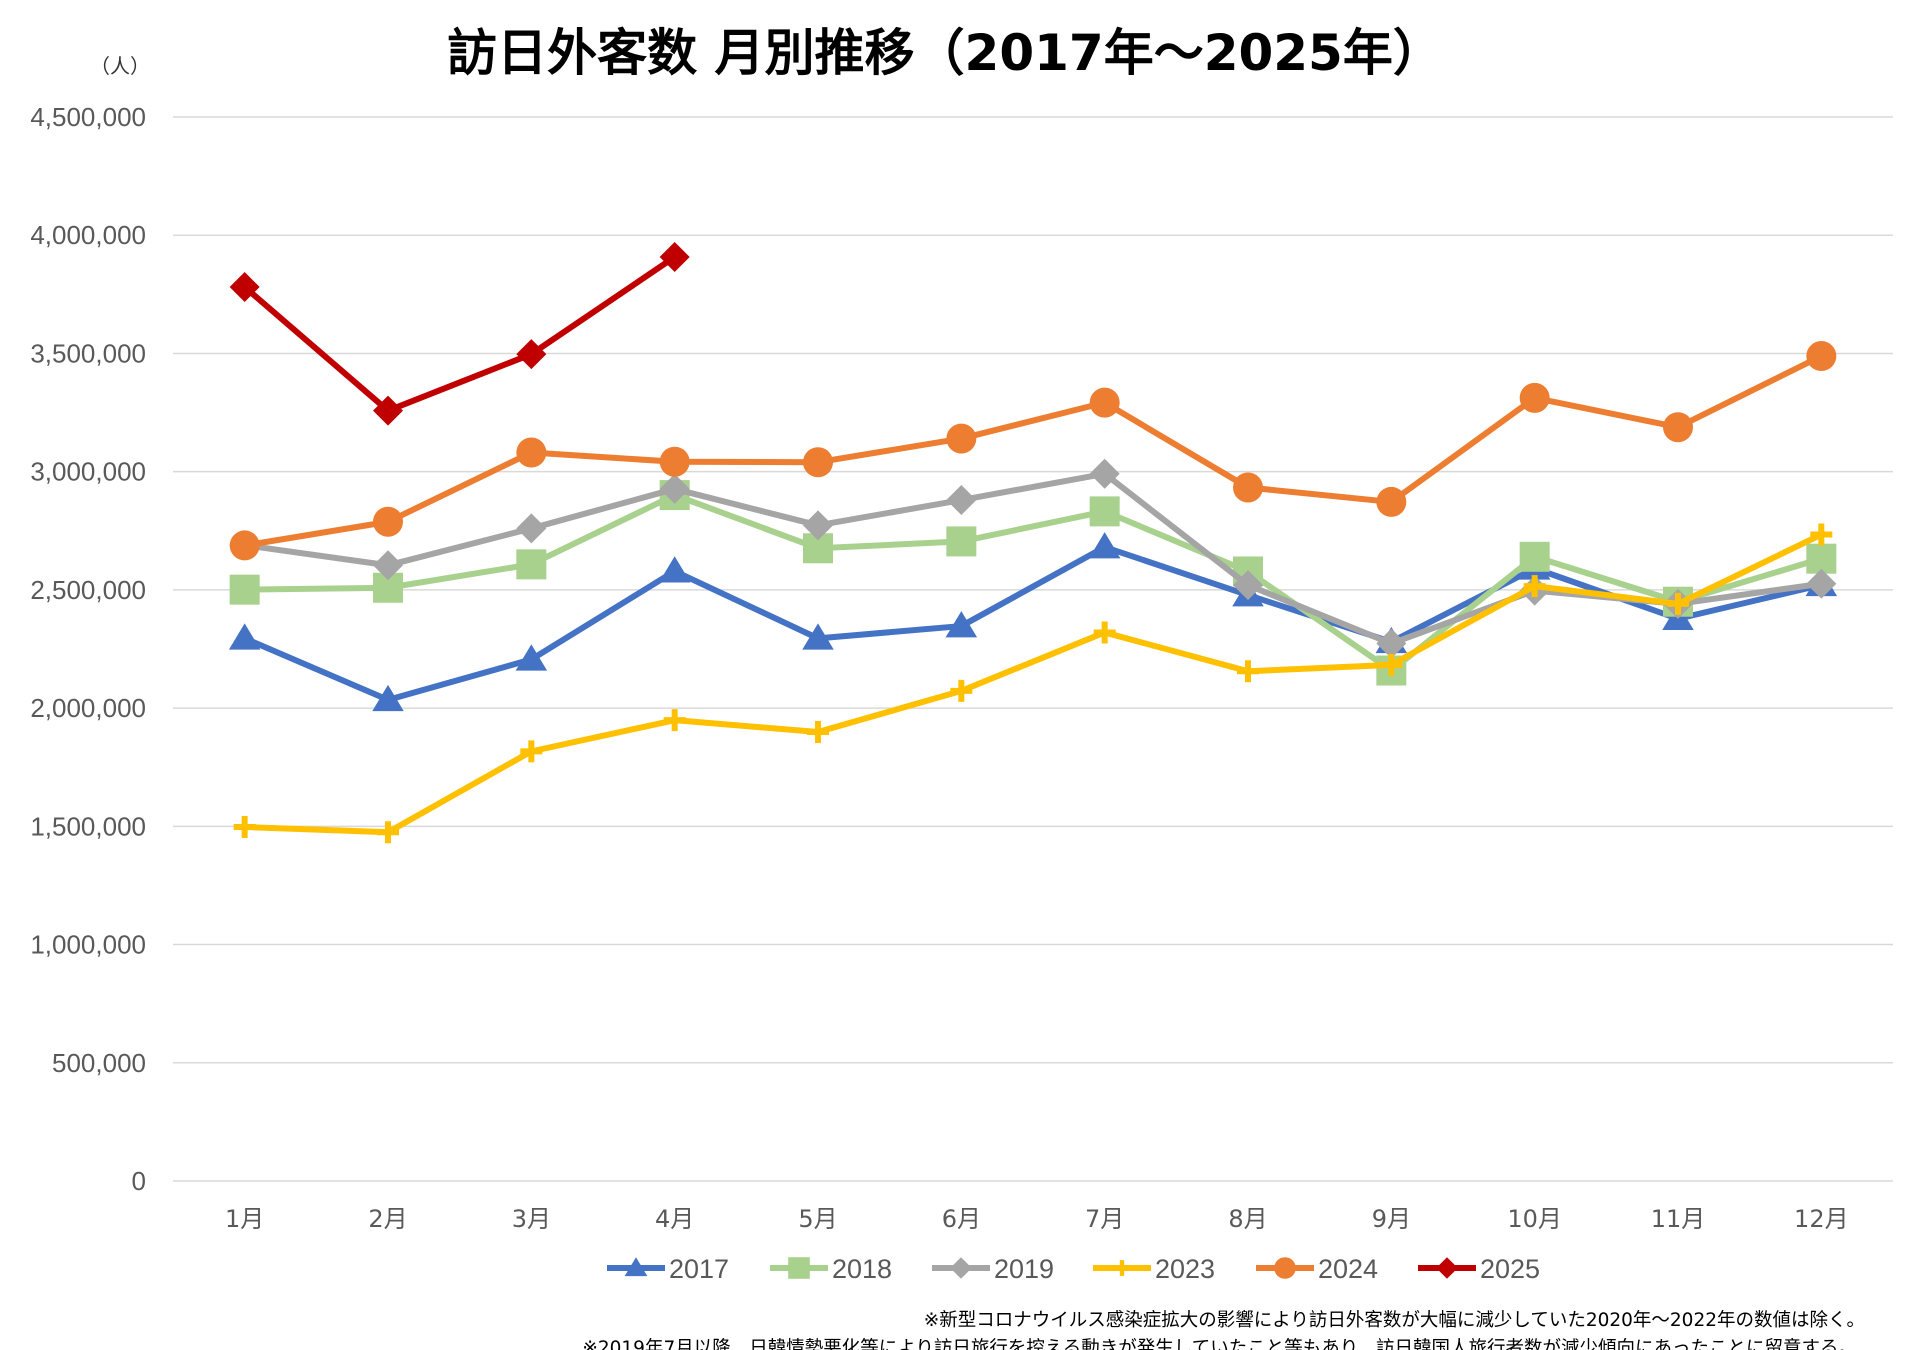  What do you see at coordinates (945, 53) in the screenshot?
I see `chart-title: 訪日外客数 月別推移（2017年～2025年）` at bounding box center [945, 53].